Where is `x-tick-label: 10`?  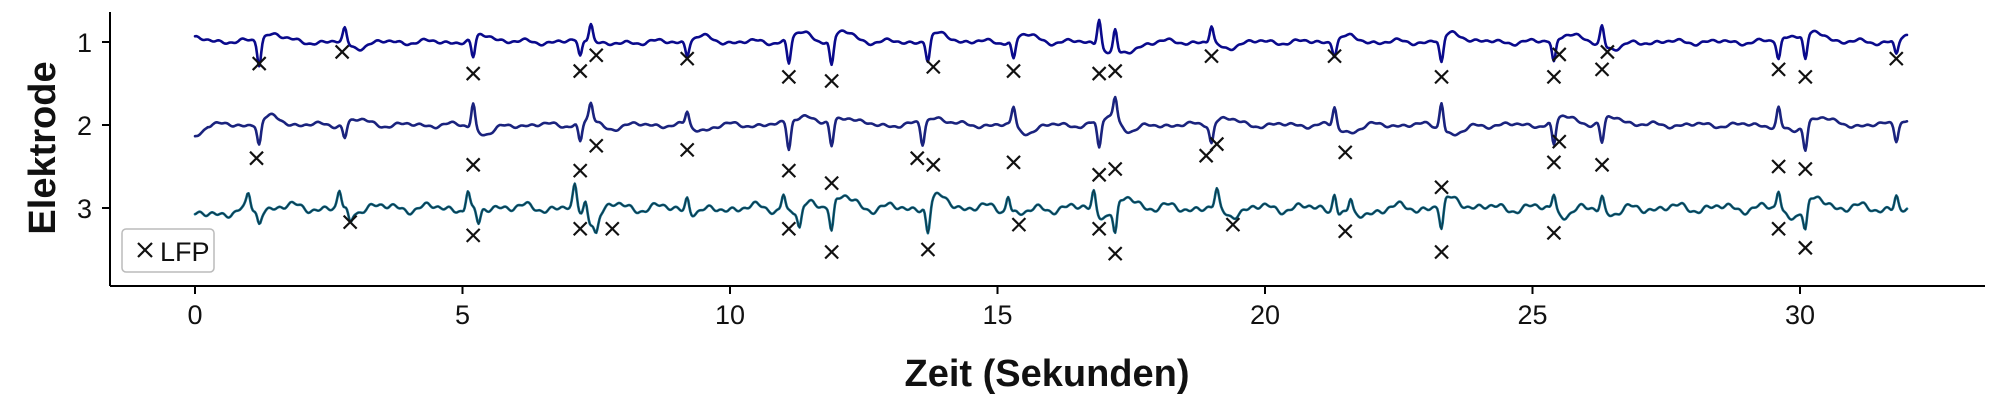 x-tick-label: 10 is located at coordinates (730, 315).